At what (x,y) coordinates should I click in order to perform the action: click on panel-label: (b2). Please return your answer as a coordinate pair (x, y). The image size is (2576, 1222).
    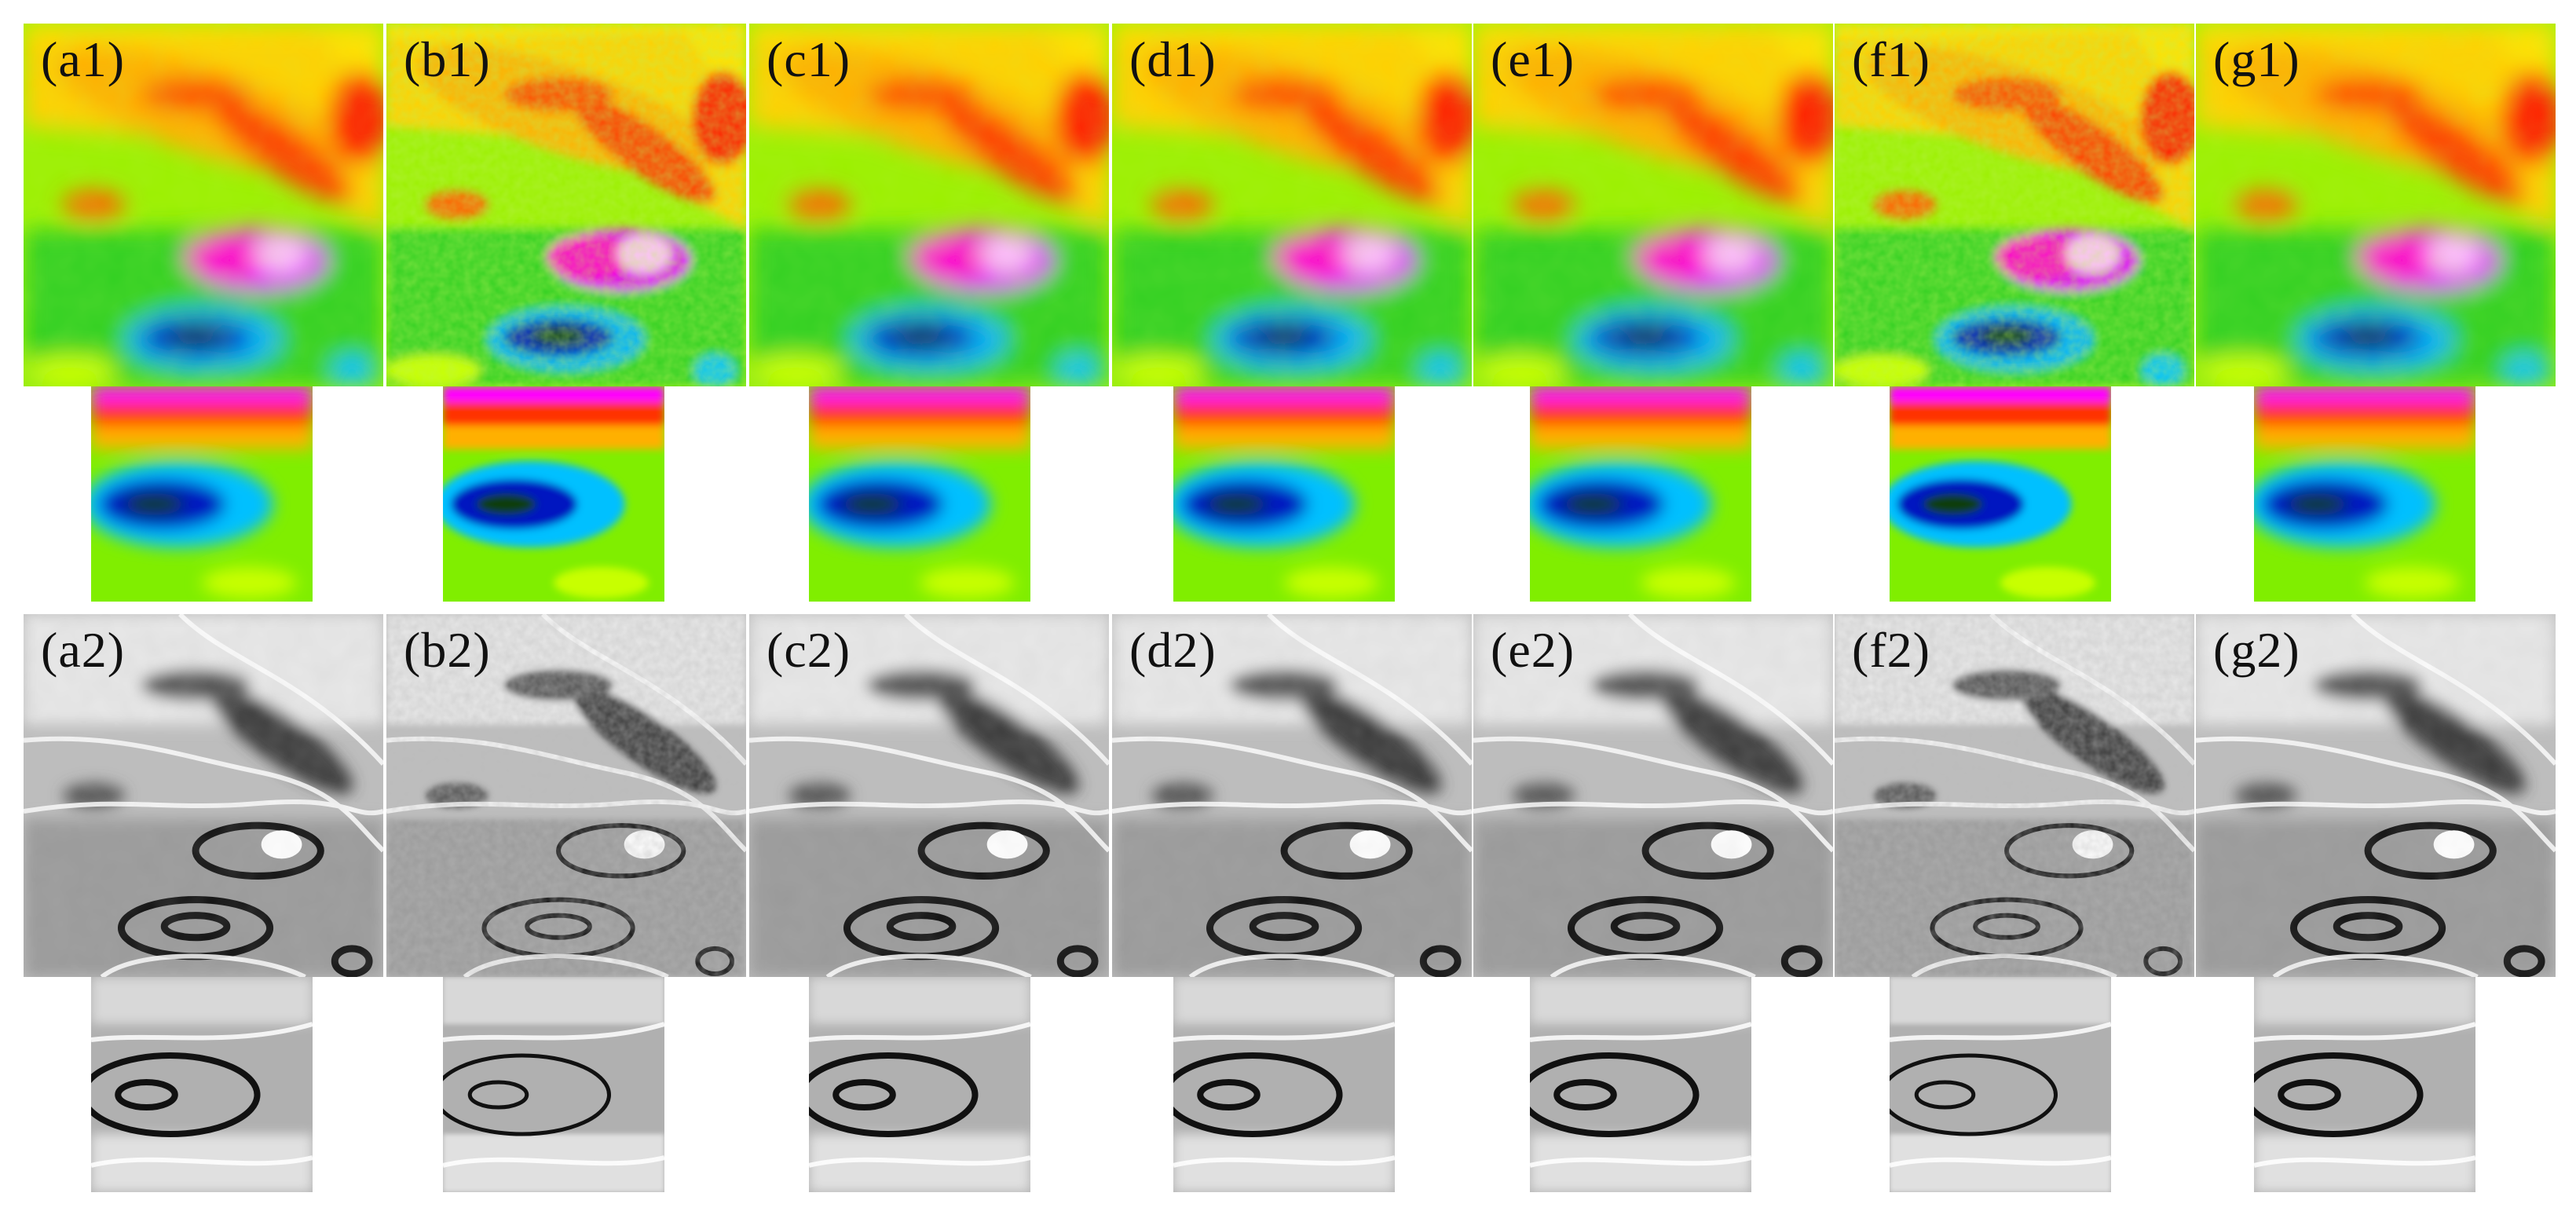
    Looking at the image, I should click on (448, 650).